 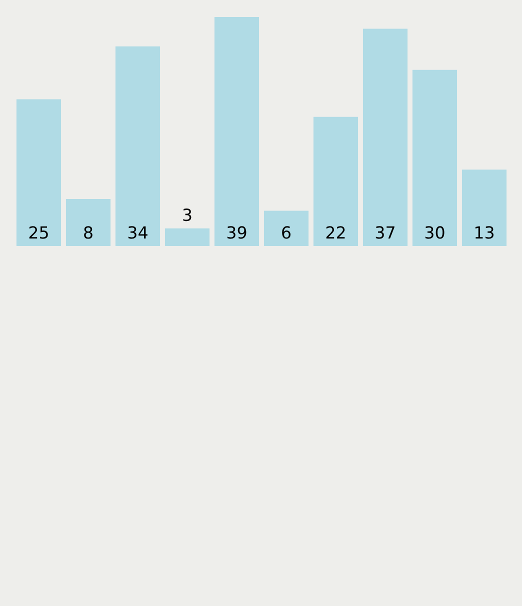 What do you see at coordinates (434, 232) in the screenshot?
I see `data-label: 30` at bounding box center [434, 232].